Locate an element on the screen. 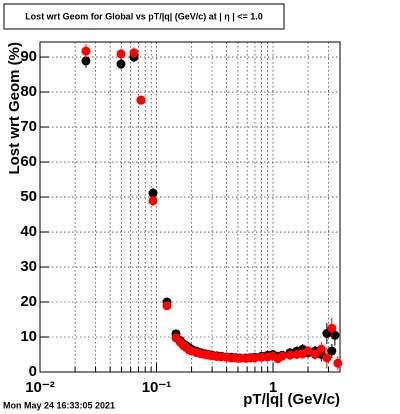 The height and width of the screenshot is (414, 400). x-tick-label: 10⁻² is located at coordinates (40, 387).